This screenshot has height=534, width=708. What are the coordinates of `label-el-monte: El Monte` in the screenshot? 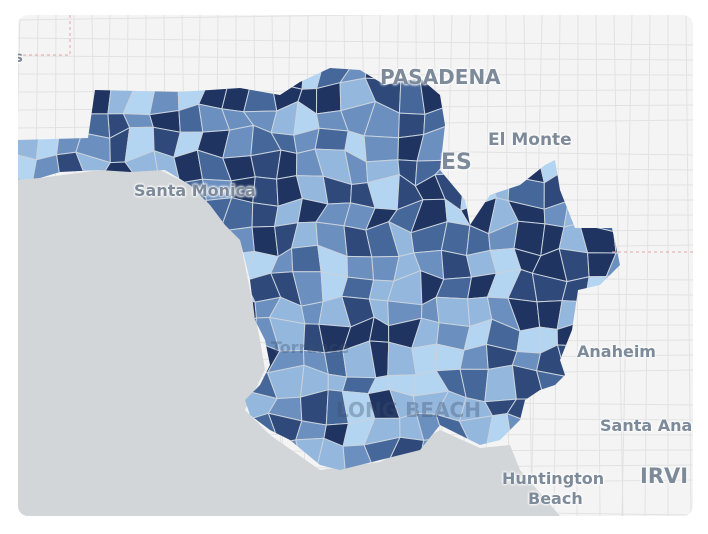 It's located at (530, 140).